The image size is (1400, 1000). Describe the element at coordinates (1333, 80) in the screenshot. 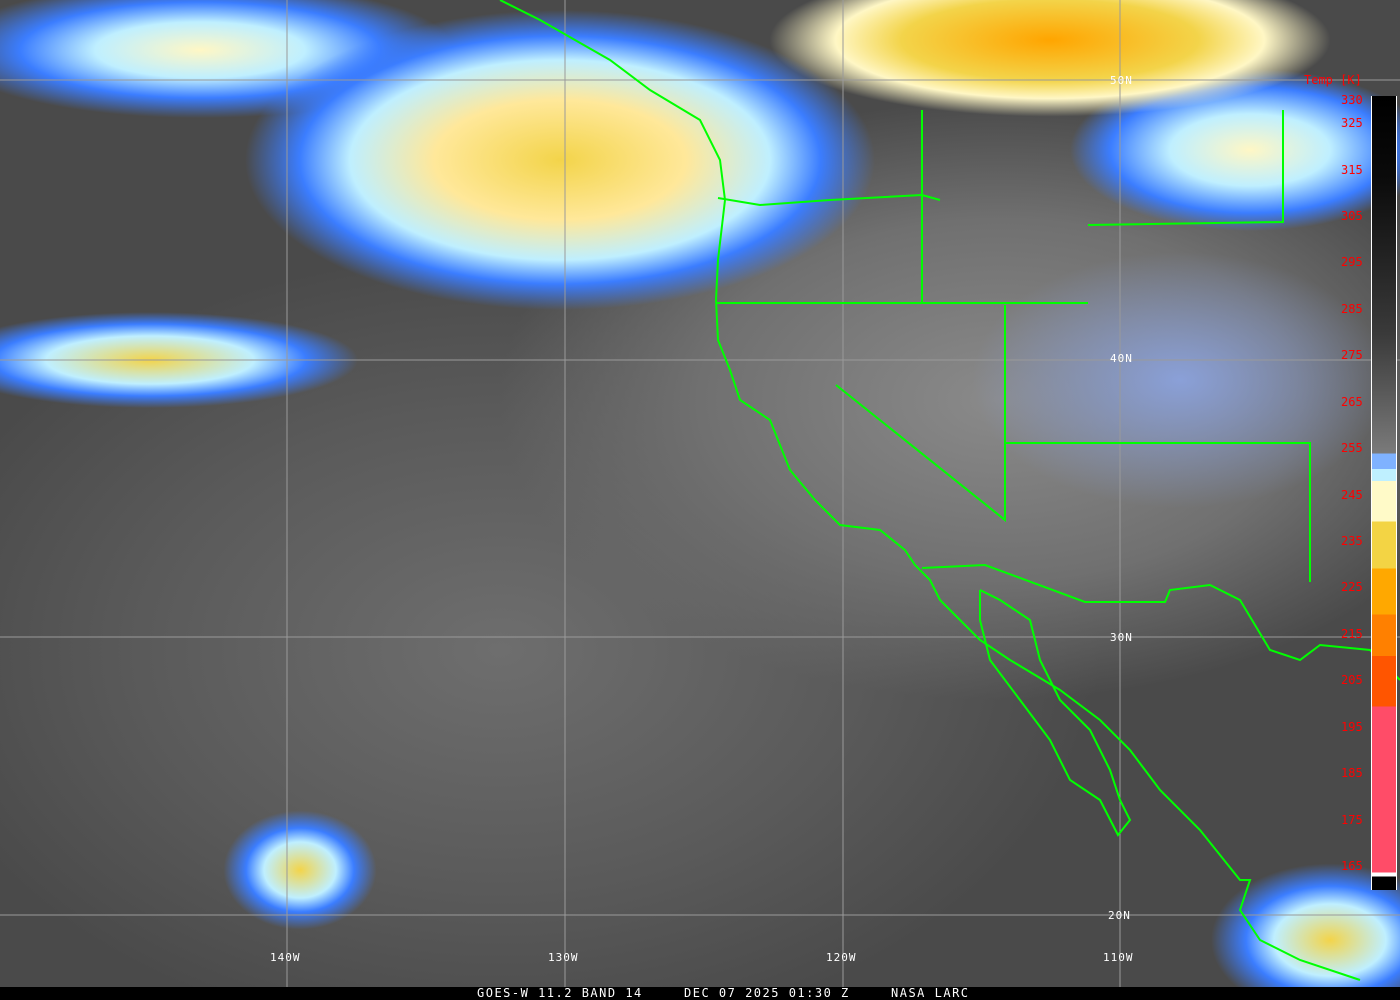

I see `colorbar-title: Temp [K]` at that location.